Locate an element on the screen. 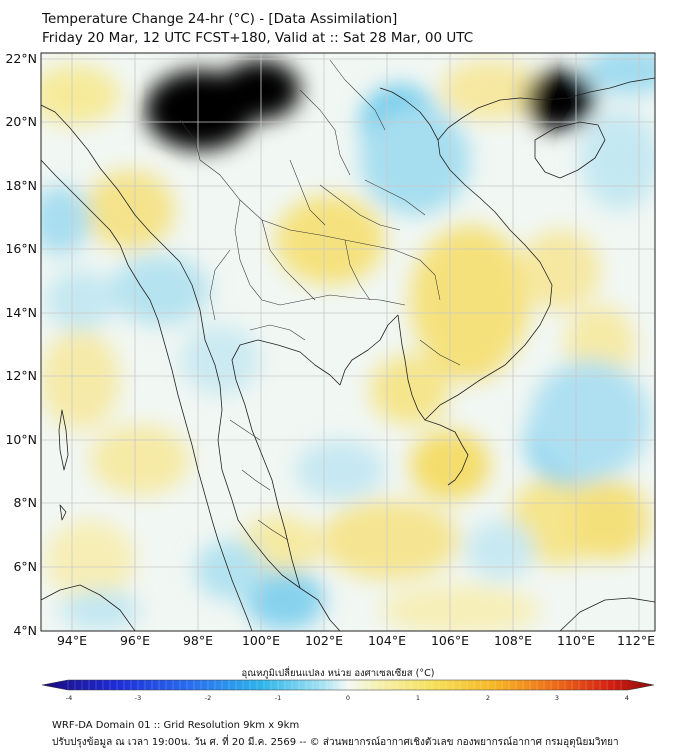  colorbar-tick: 3 is located at coordinates (557, 698).